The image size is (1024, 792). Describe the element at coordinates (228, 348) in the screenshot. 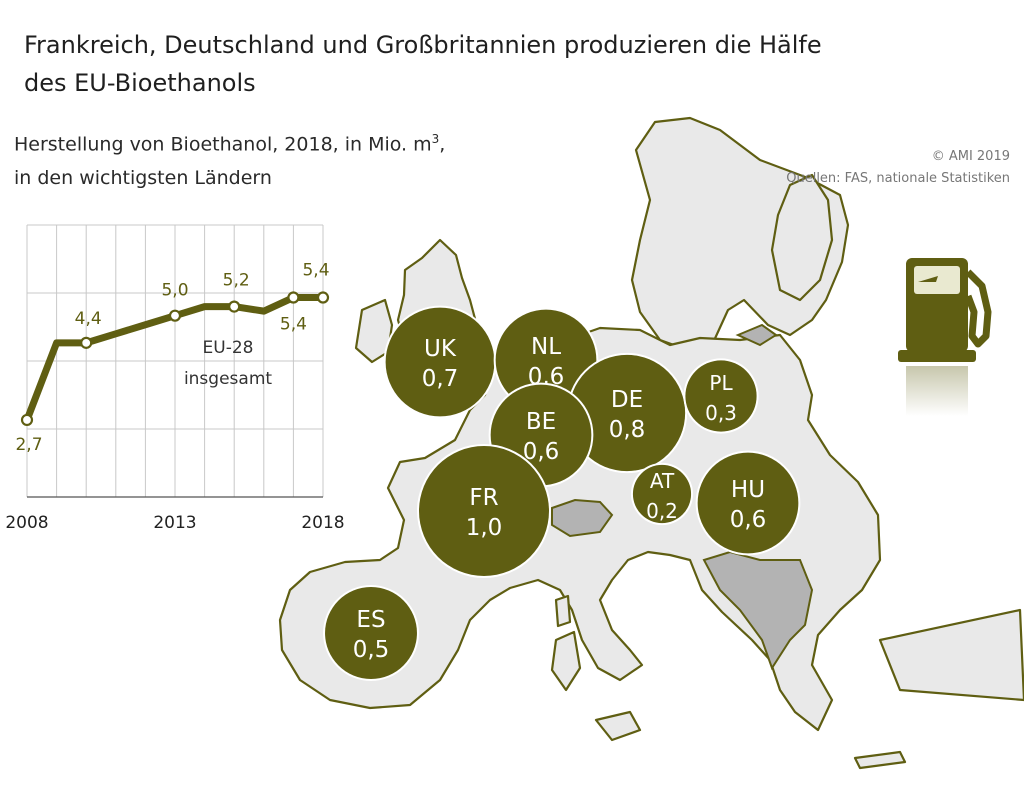

I see `series-label-line-1: EU-28` at that location.